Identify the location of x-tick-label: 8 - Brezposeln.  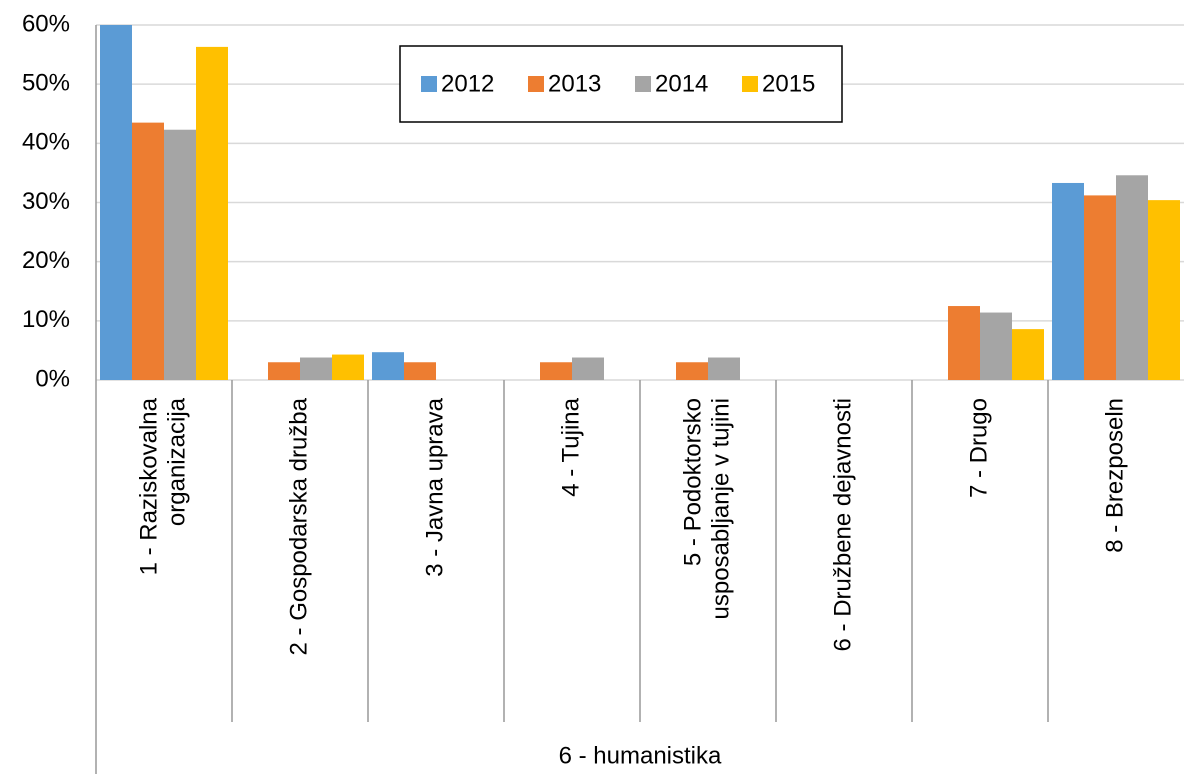
(1114, 475).